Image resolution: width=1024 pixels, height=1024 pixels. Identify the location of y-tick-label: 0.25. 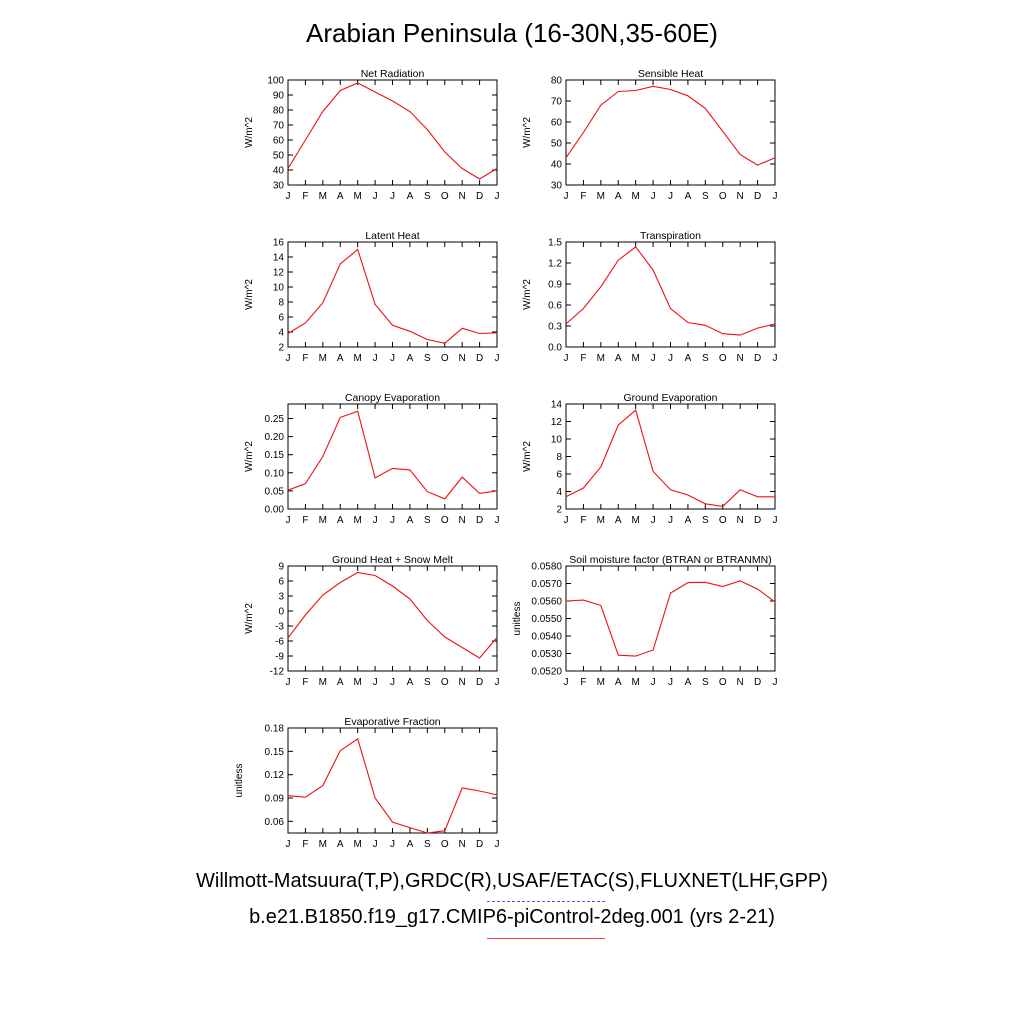
(275, 419).